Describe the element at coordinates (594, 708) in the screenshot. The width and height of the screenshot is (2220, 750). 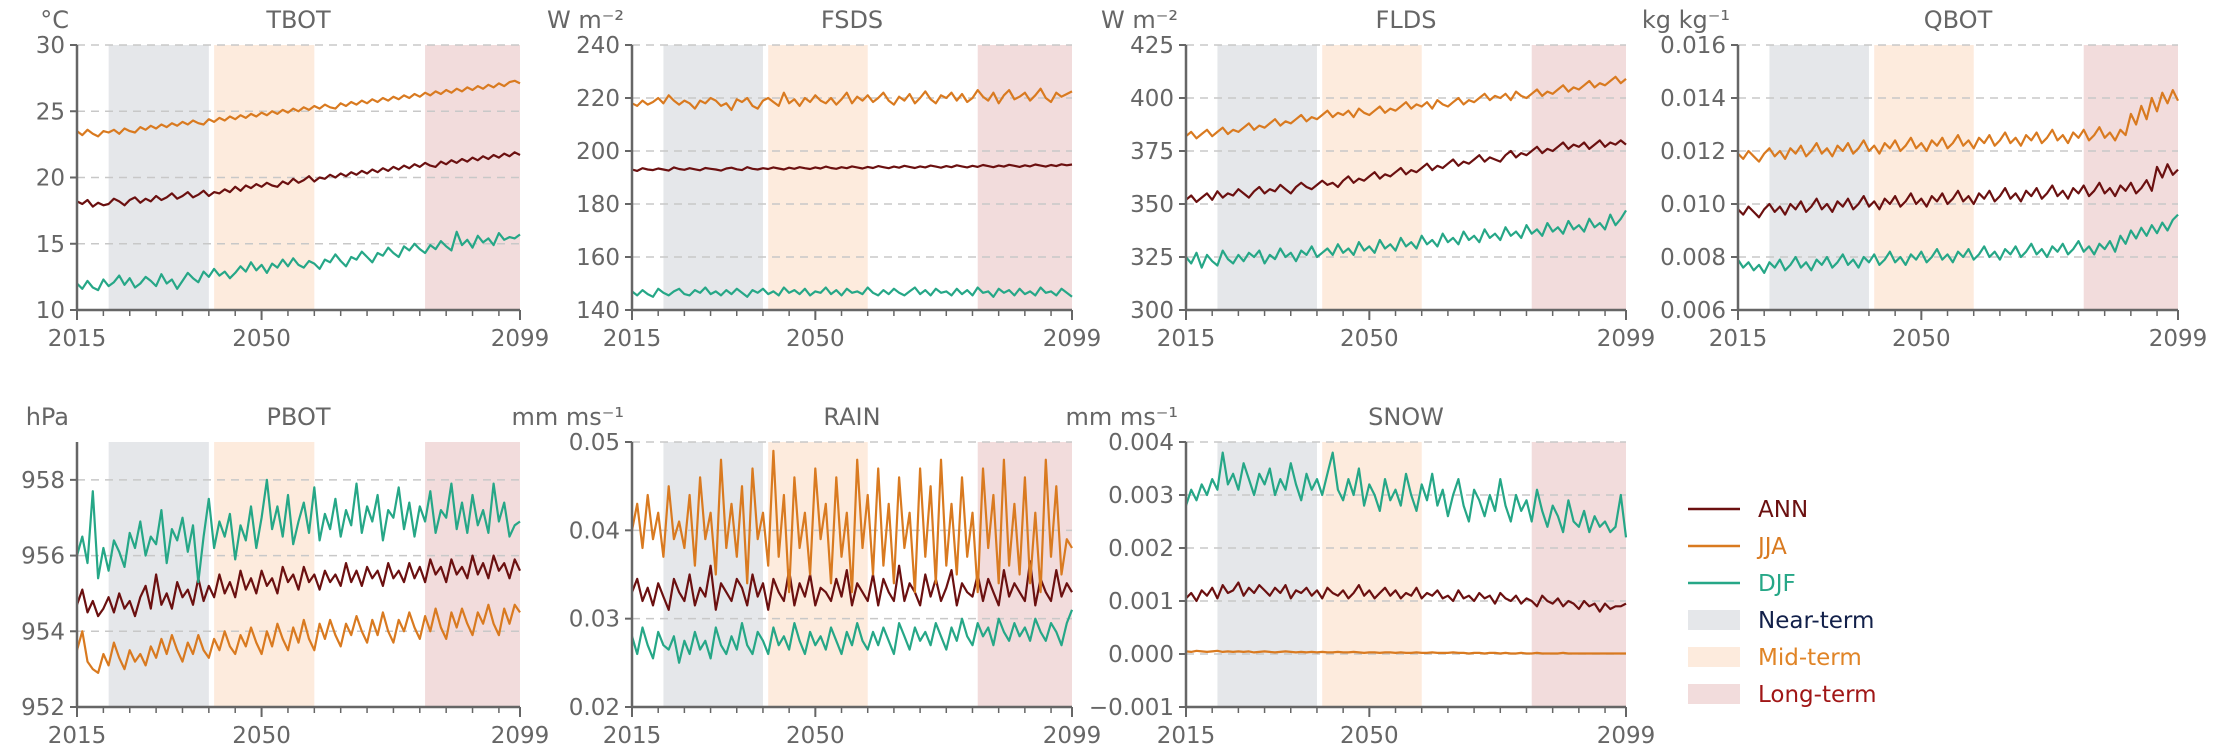
I see `y-tick-label: 0.02` at that location.